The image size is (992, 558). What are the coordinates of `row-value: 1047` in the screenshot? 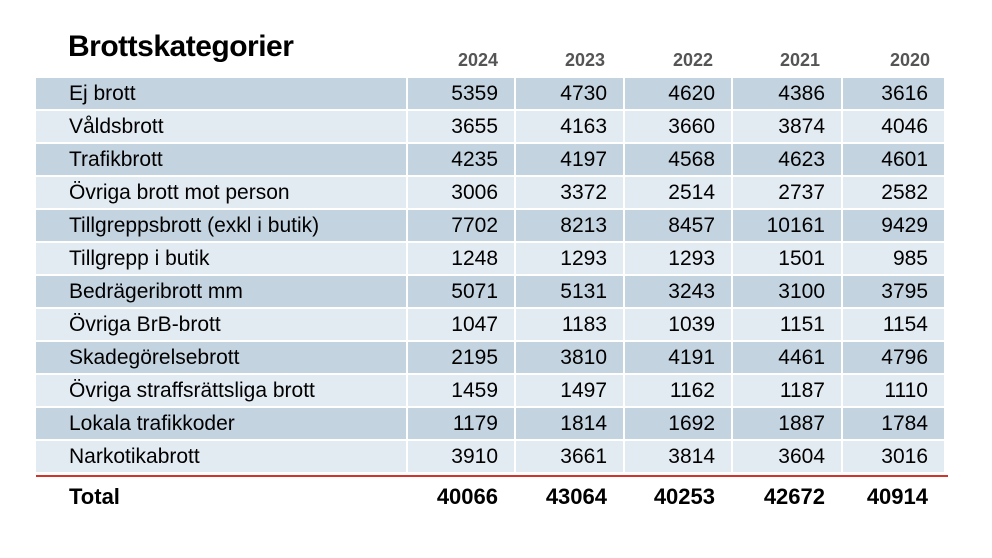 It's located at (461, 324).